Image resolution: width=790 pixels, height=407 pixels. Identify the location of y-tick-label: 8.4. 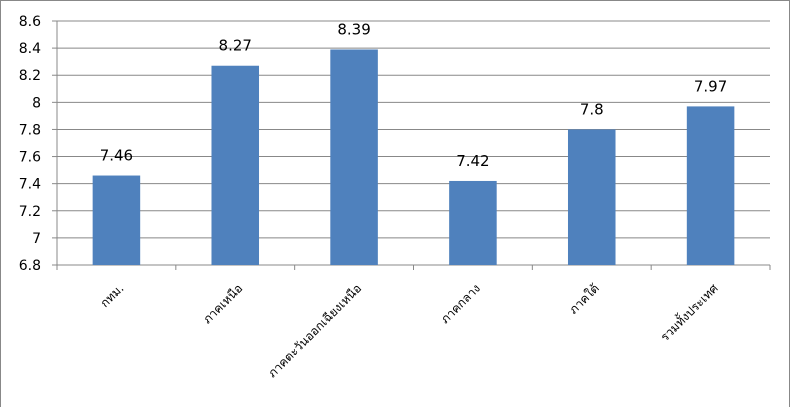
(30, 49).